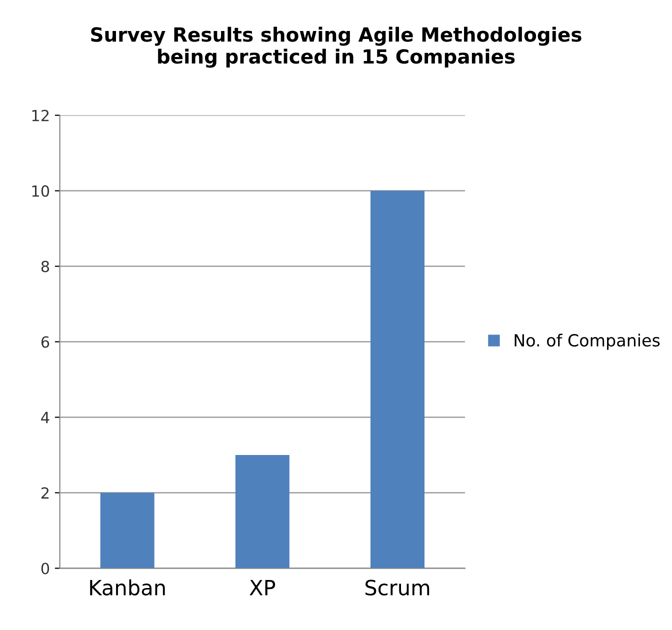 This screenshot has width=672, height=630. I want to click on y-tick-label: 10, so click(41, 191).